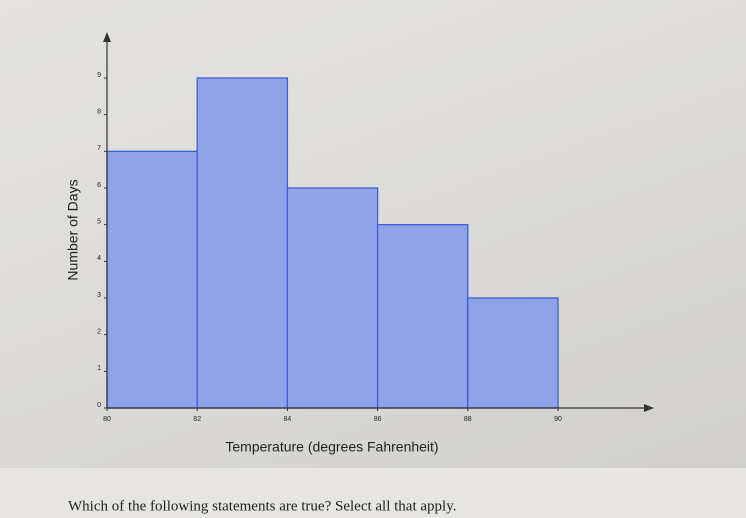  I want to click on question-panel, so click(373, 493).